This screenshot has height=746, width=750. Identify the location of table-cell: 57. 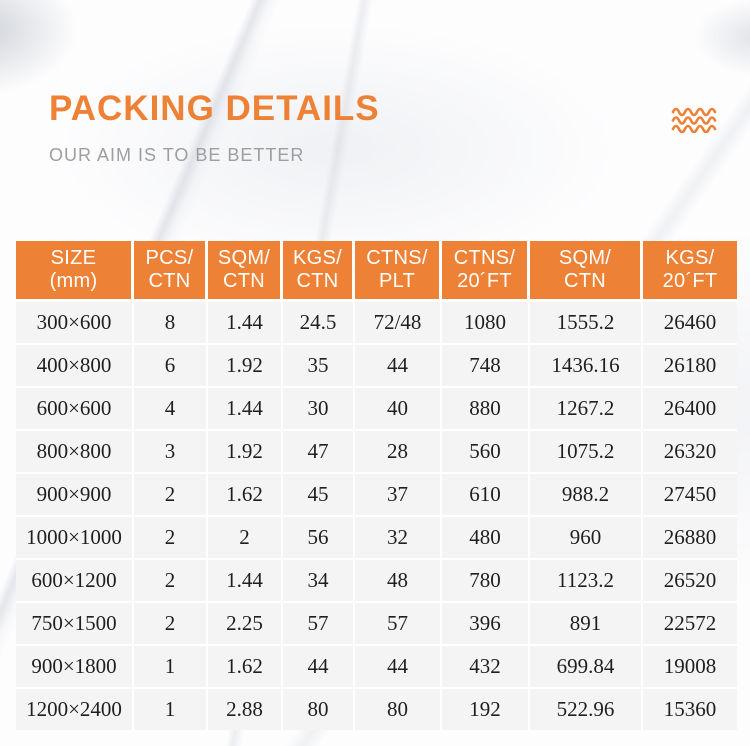
(319, 624).